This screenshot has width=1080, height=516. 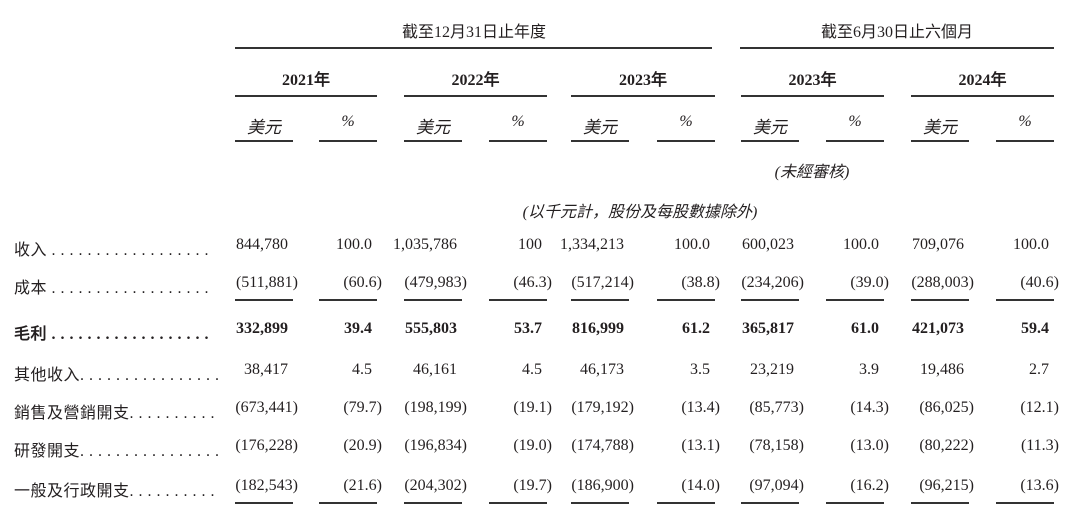 I want to click on amount-cell: (517,214), so click(x=602, y=282).